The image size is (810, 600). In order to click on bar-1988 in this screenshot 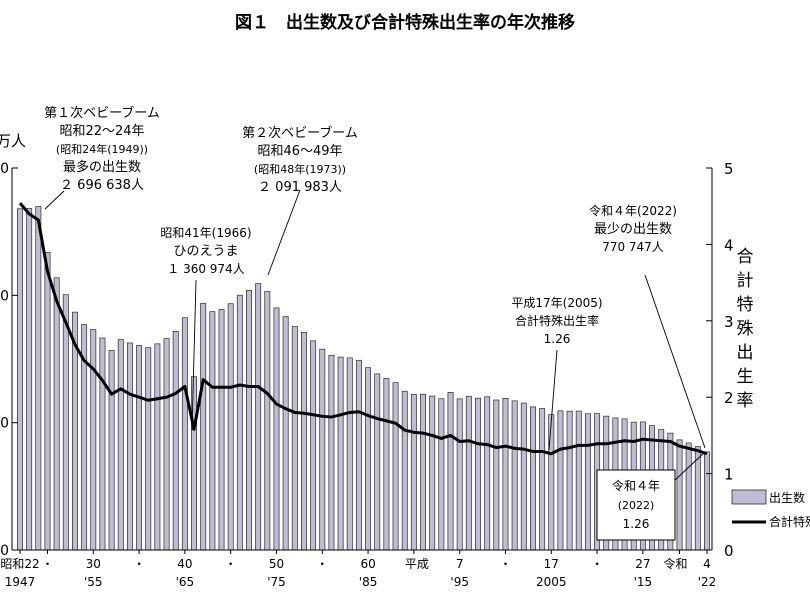, I will do `click(395, 466)`.